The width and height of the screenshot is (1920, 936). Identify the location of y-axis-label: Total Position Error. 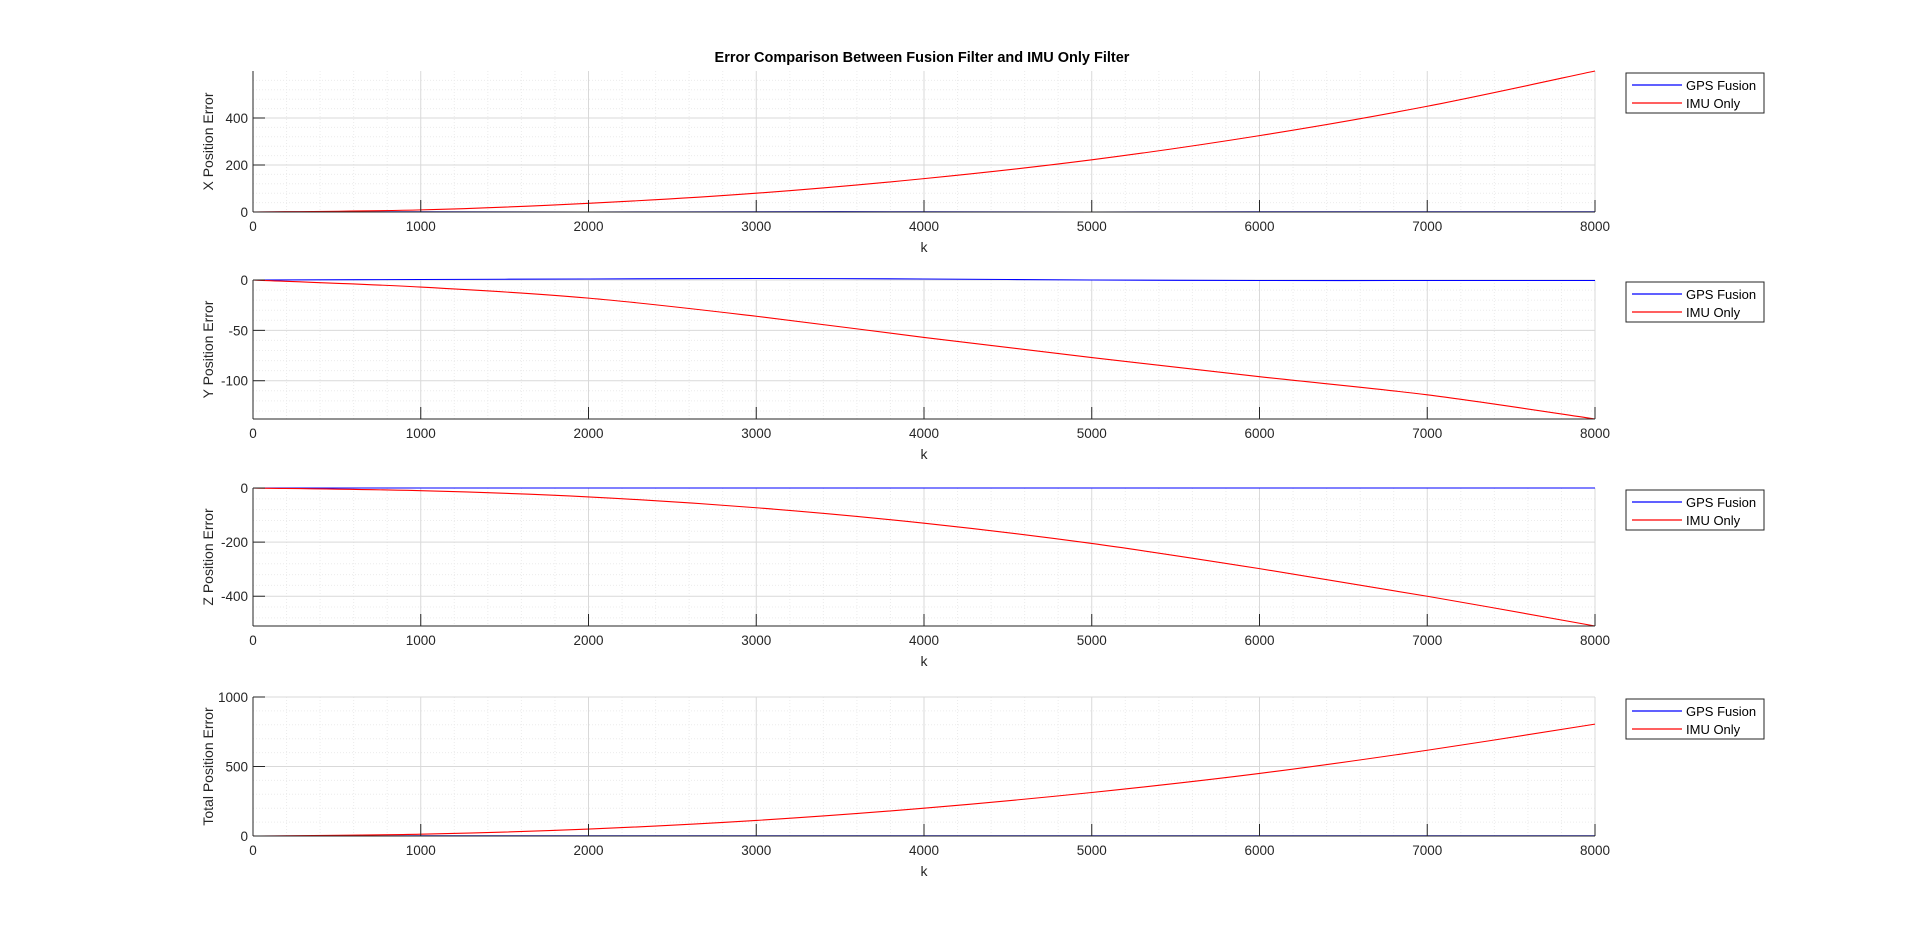
(208, 766).